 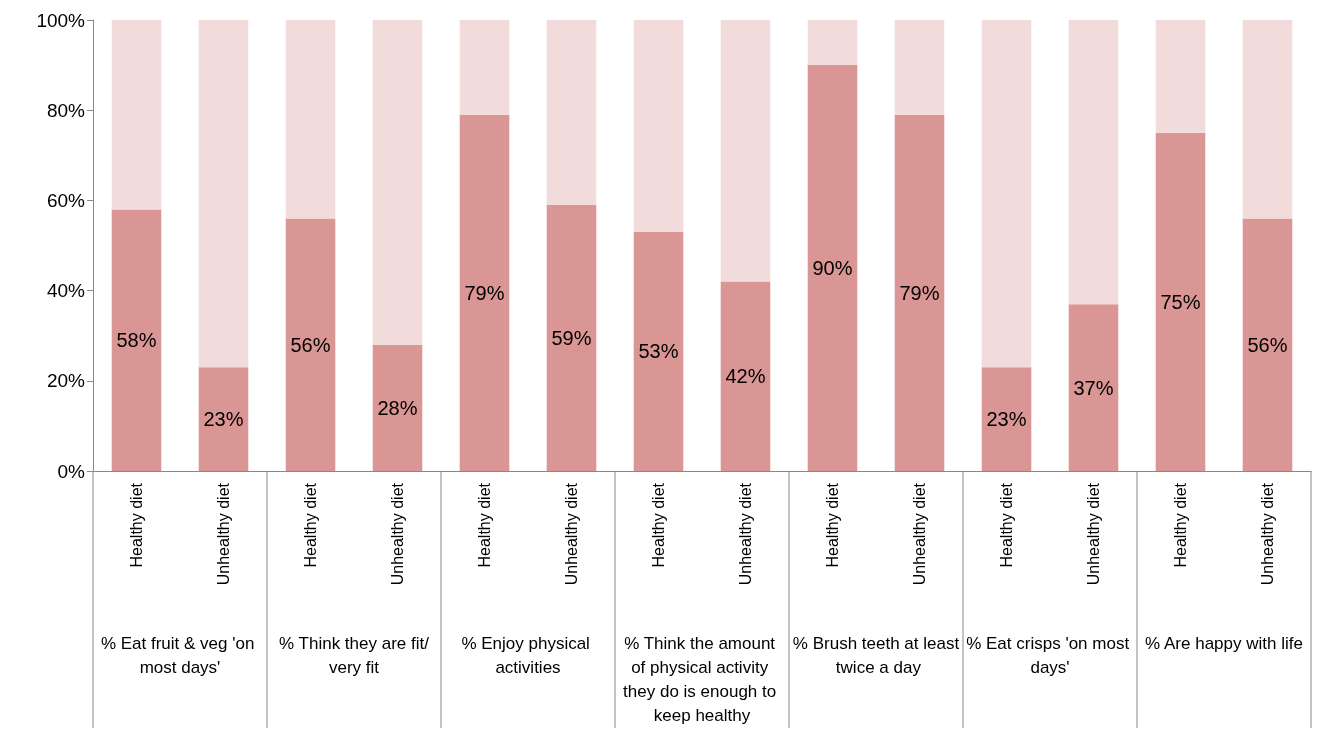 I want to click on y-tick-label: 80%, so click(x=66, y=110).